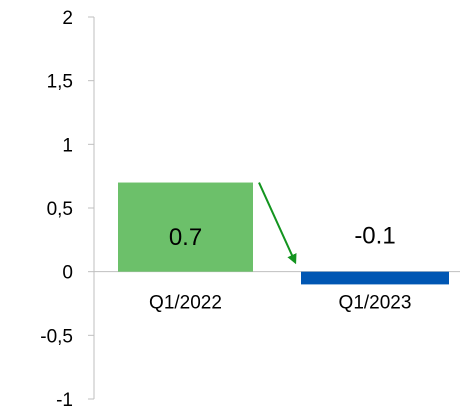 This screenshot has width=463, height=409. I want to click on data-label: -0.1, so click(374, 236).